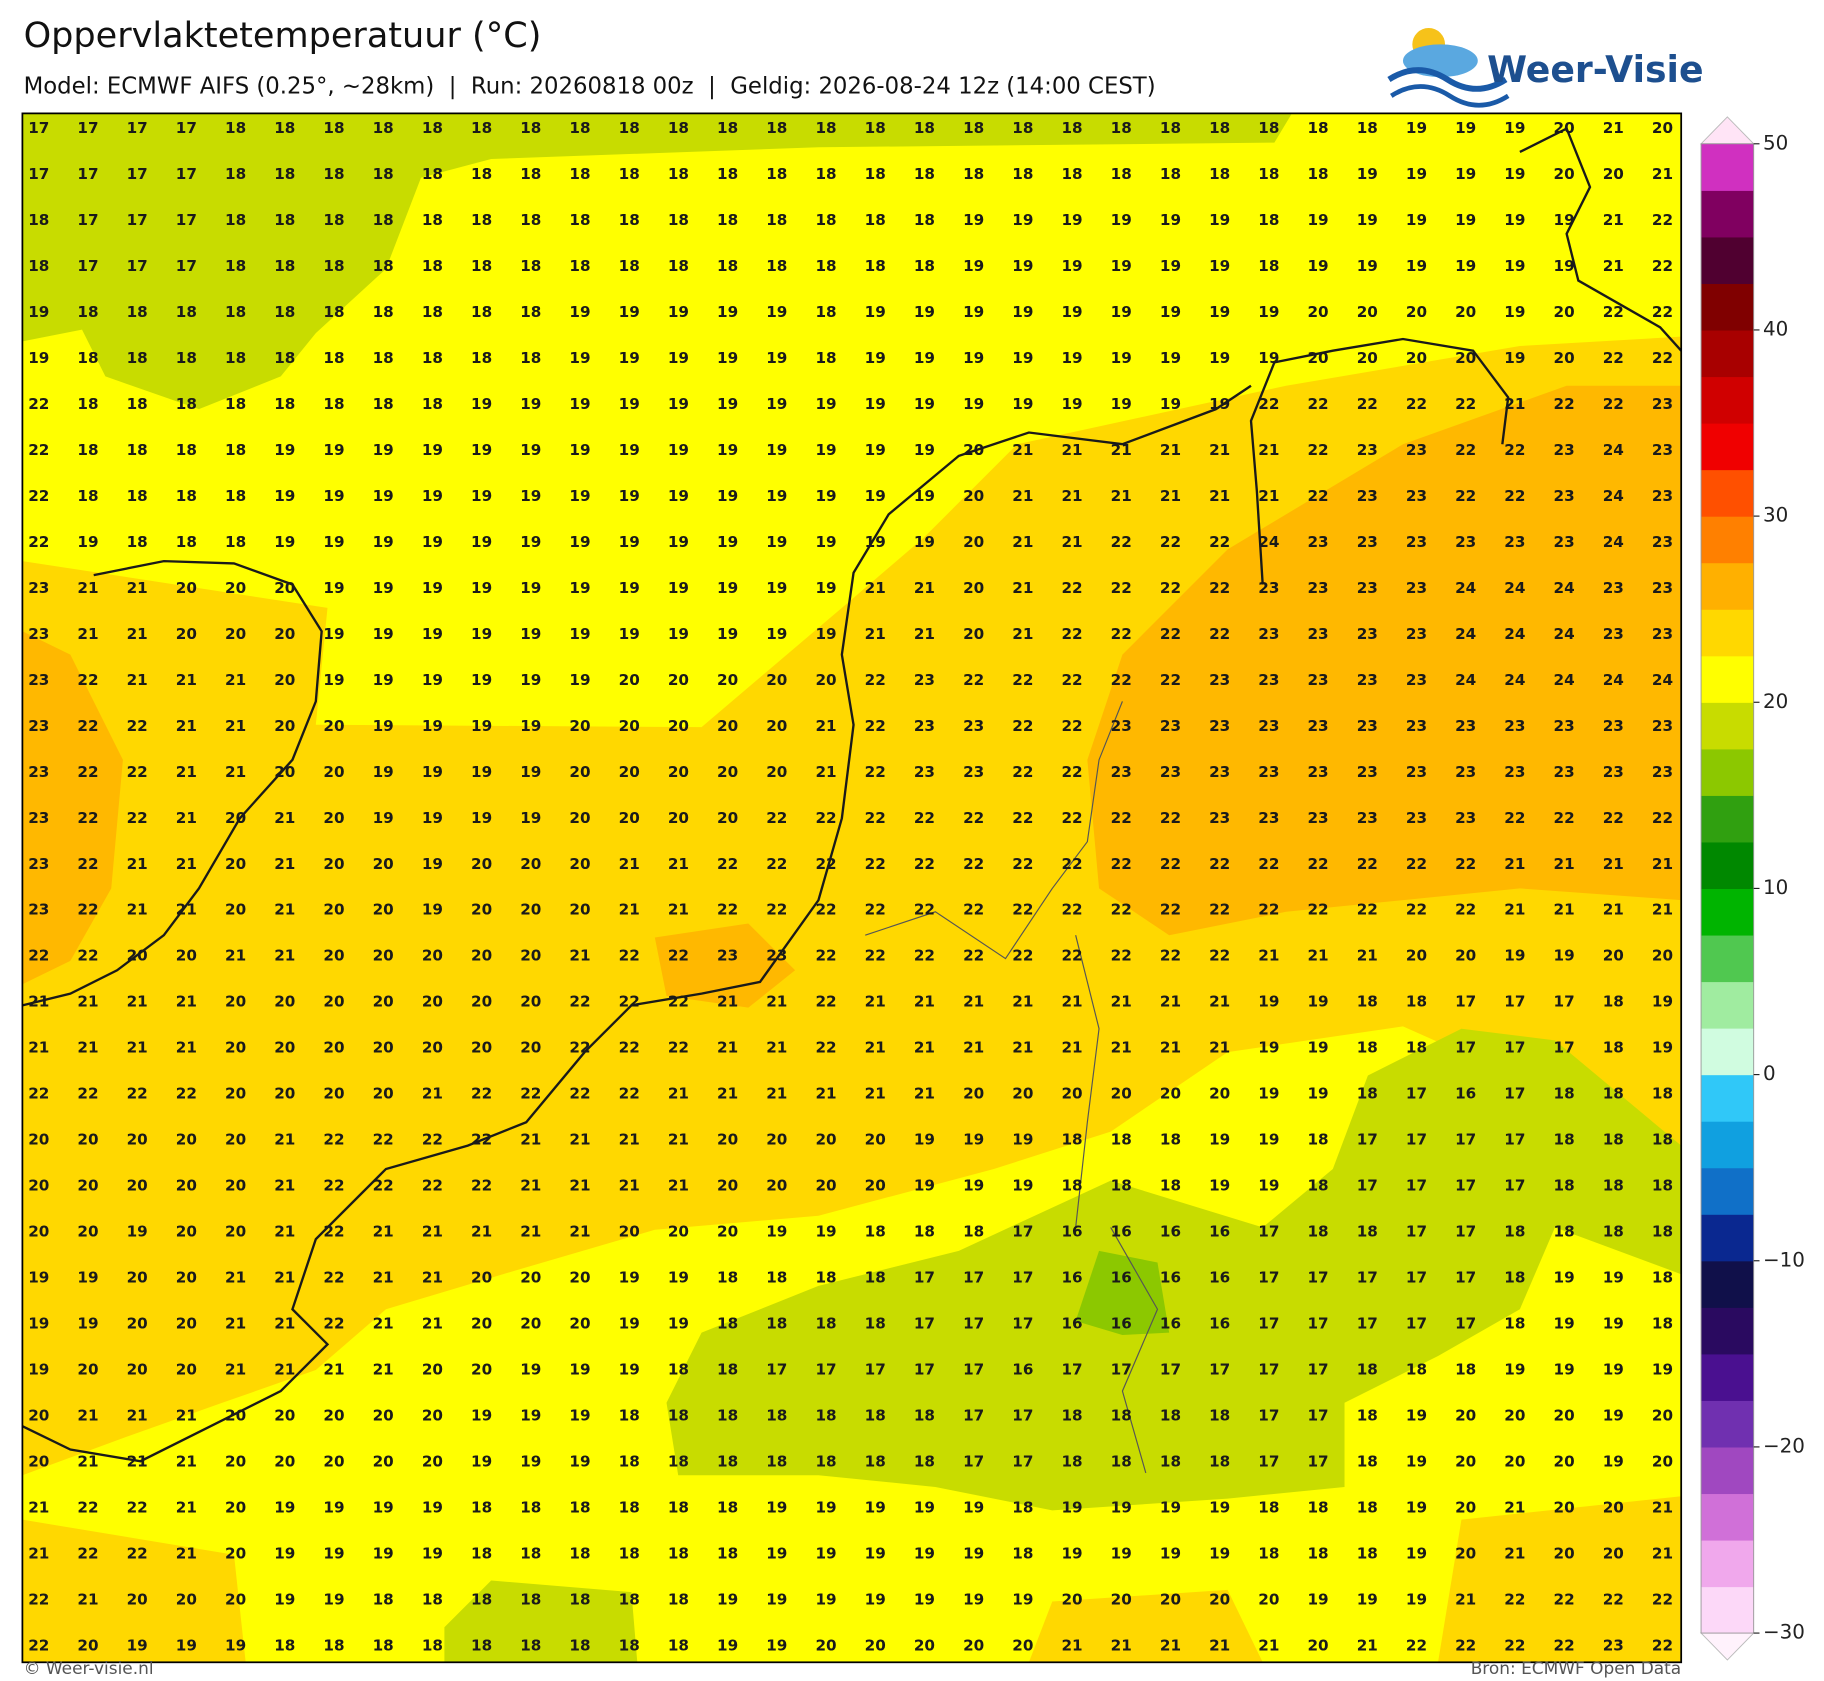 This screenshot has width=1824, height=1681. I want to click on colorbar-tick-label: −20, so click(1784, 1445).